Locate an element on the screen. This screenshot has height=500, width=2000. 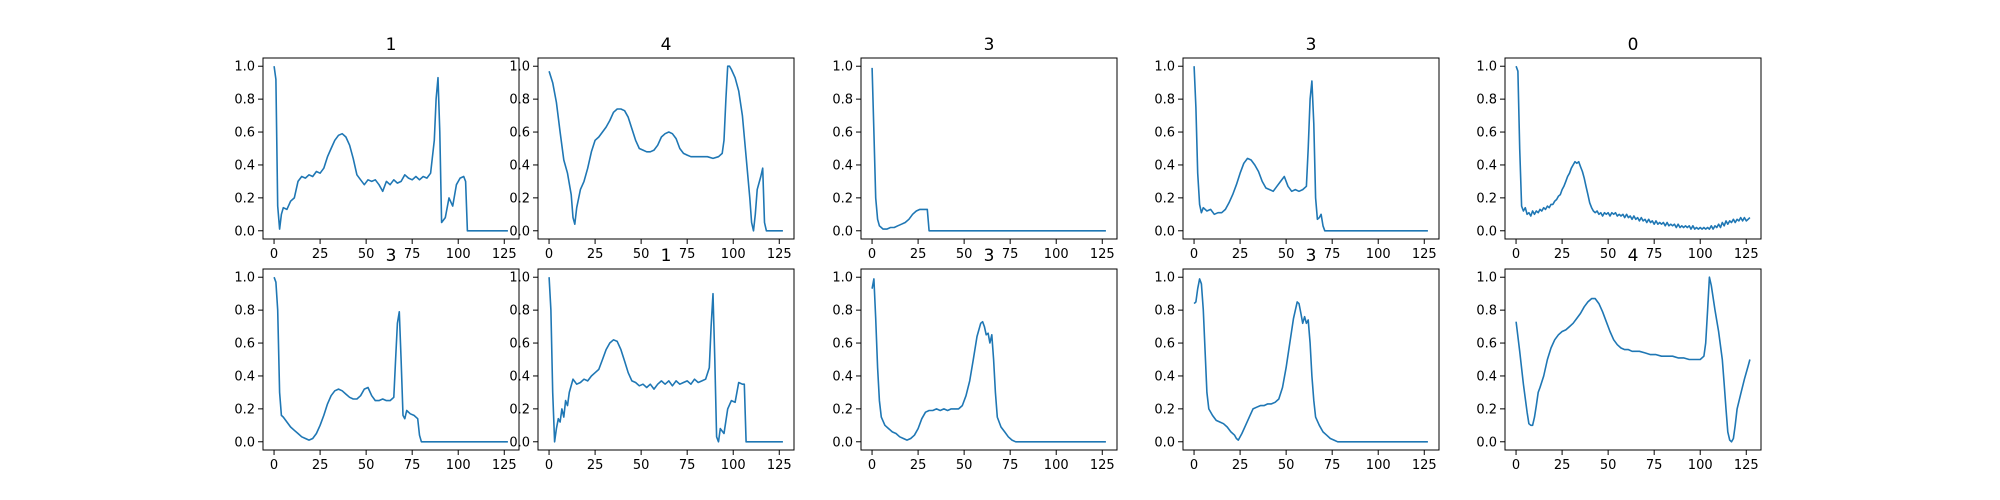
subplot-title: 4 is located at coordinates (1633, 256).